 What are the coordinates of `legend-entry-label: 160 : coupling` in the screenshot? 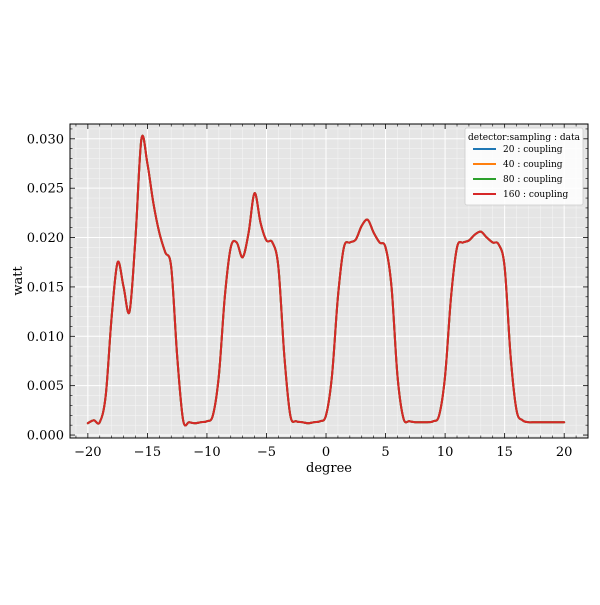 It's located at (536, 195).